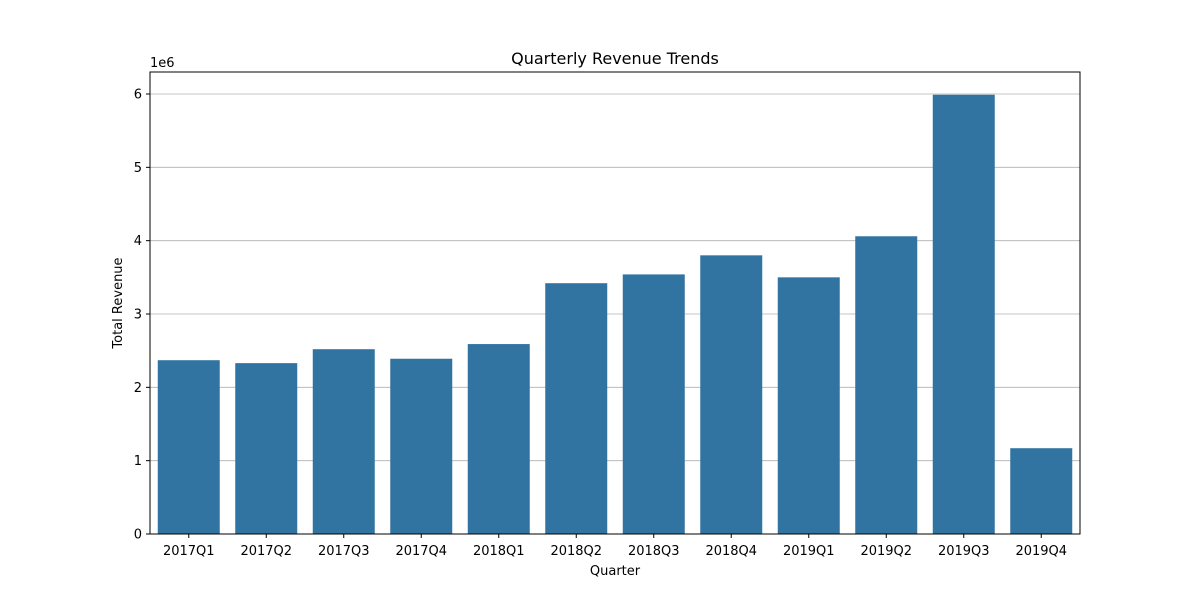 Image resolution: width=1200 pixels, height=600 pixels. What do you see at coordinates (421, 551) in the screenshot?
I see `x-tick-label: 2017Q4` at bounding box center [421, 551].